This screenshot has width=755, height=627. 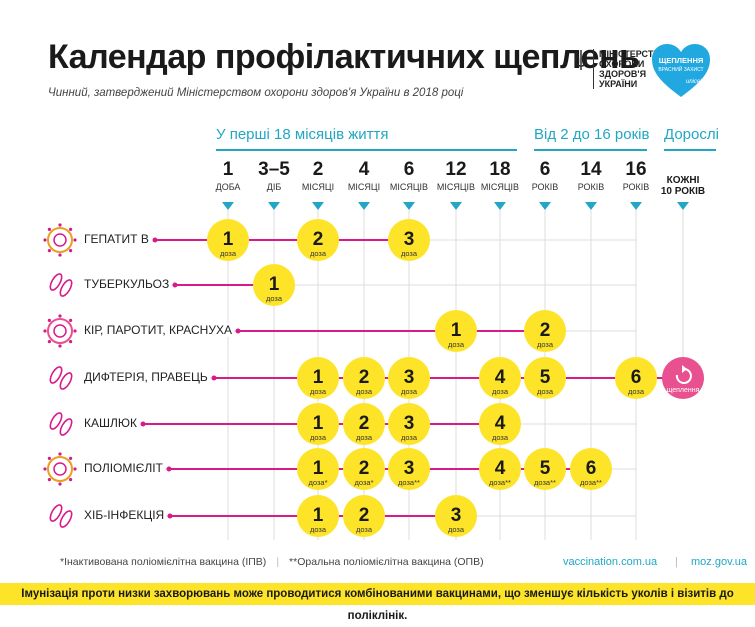 I want to click on disease-label: Кашлюк, so click(x=111, y=423).